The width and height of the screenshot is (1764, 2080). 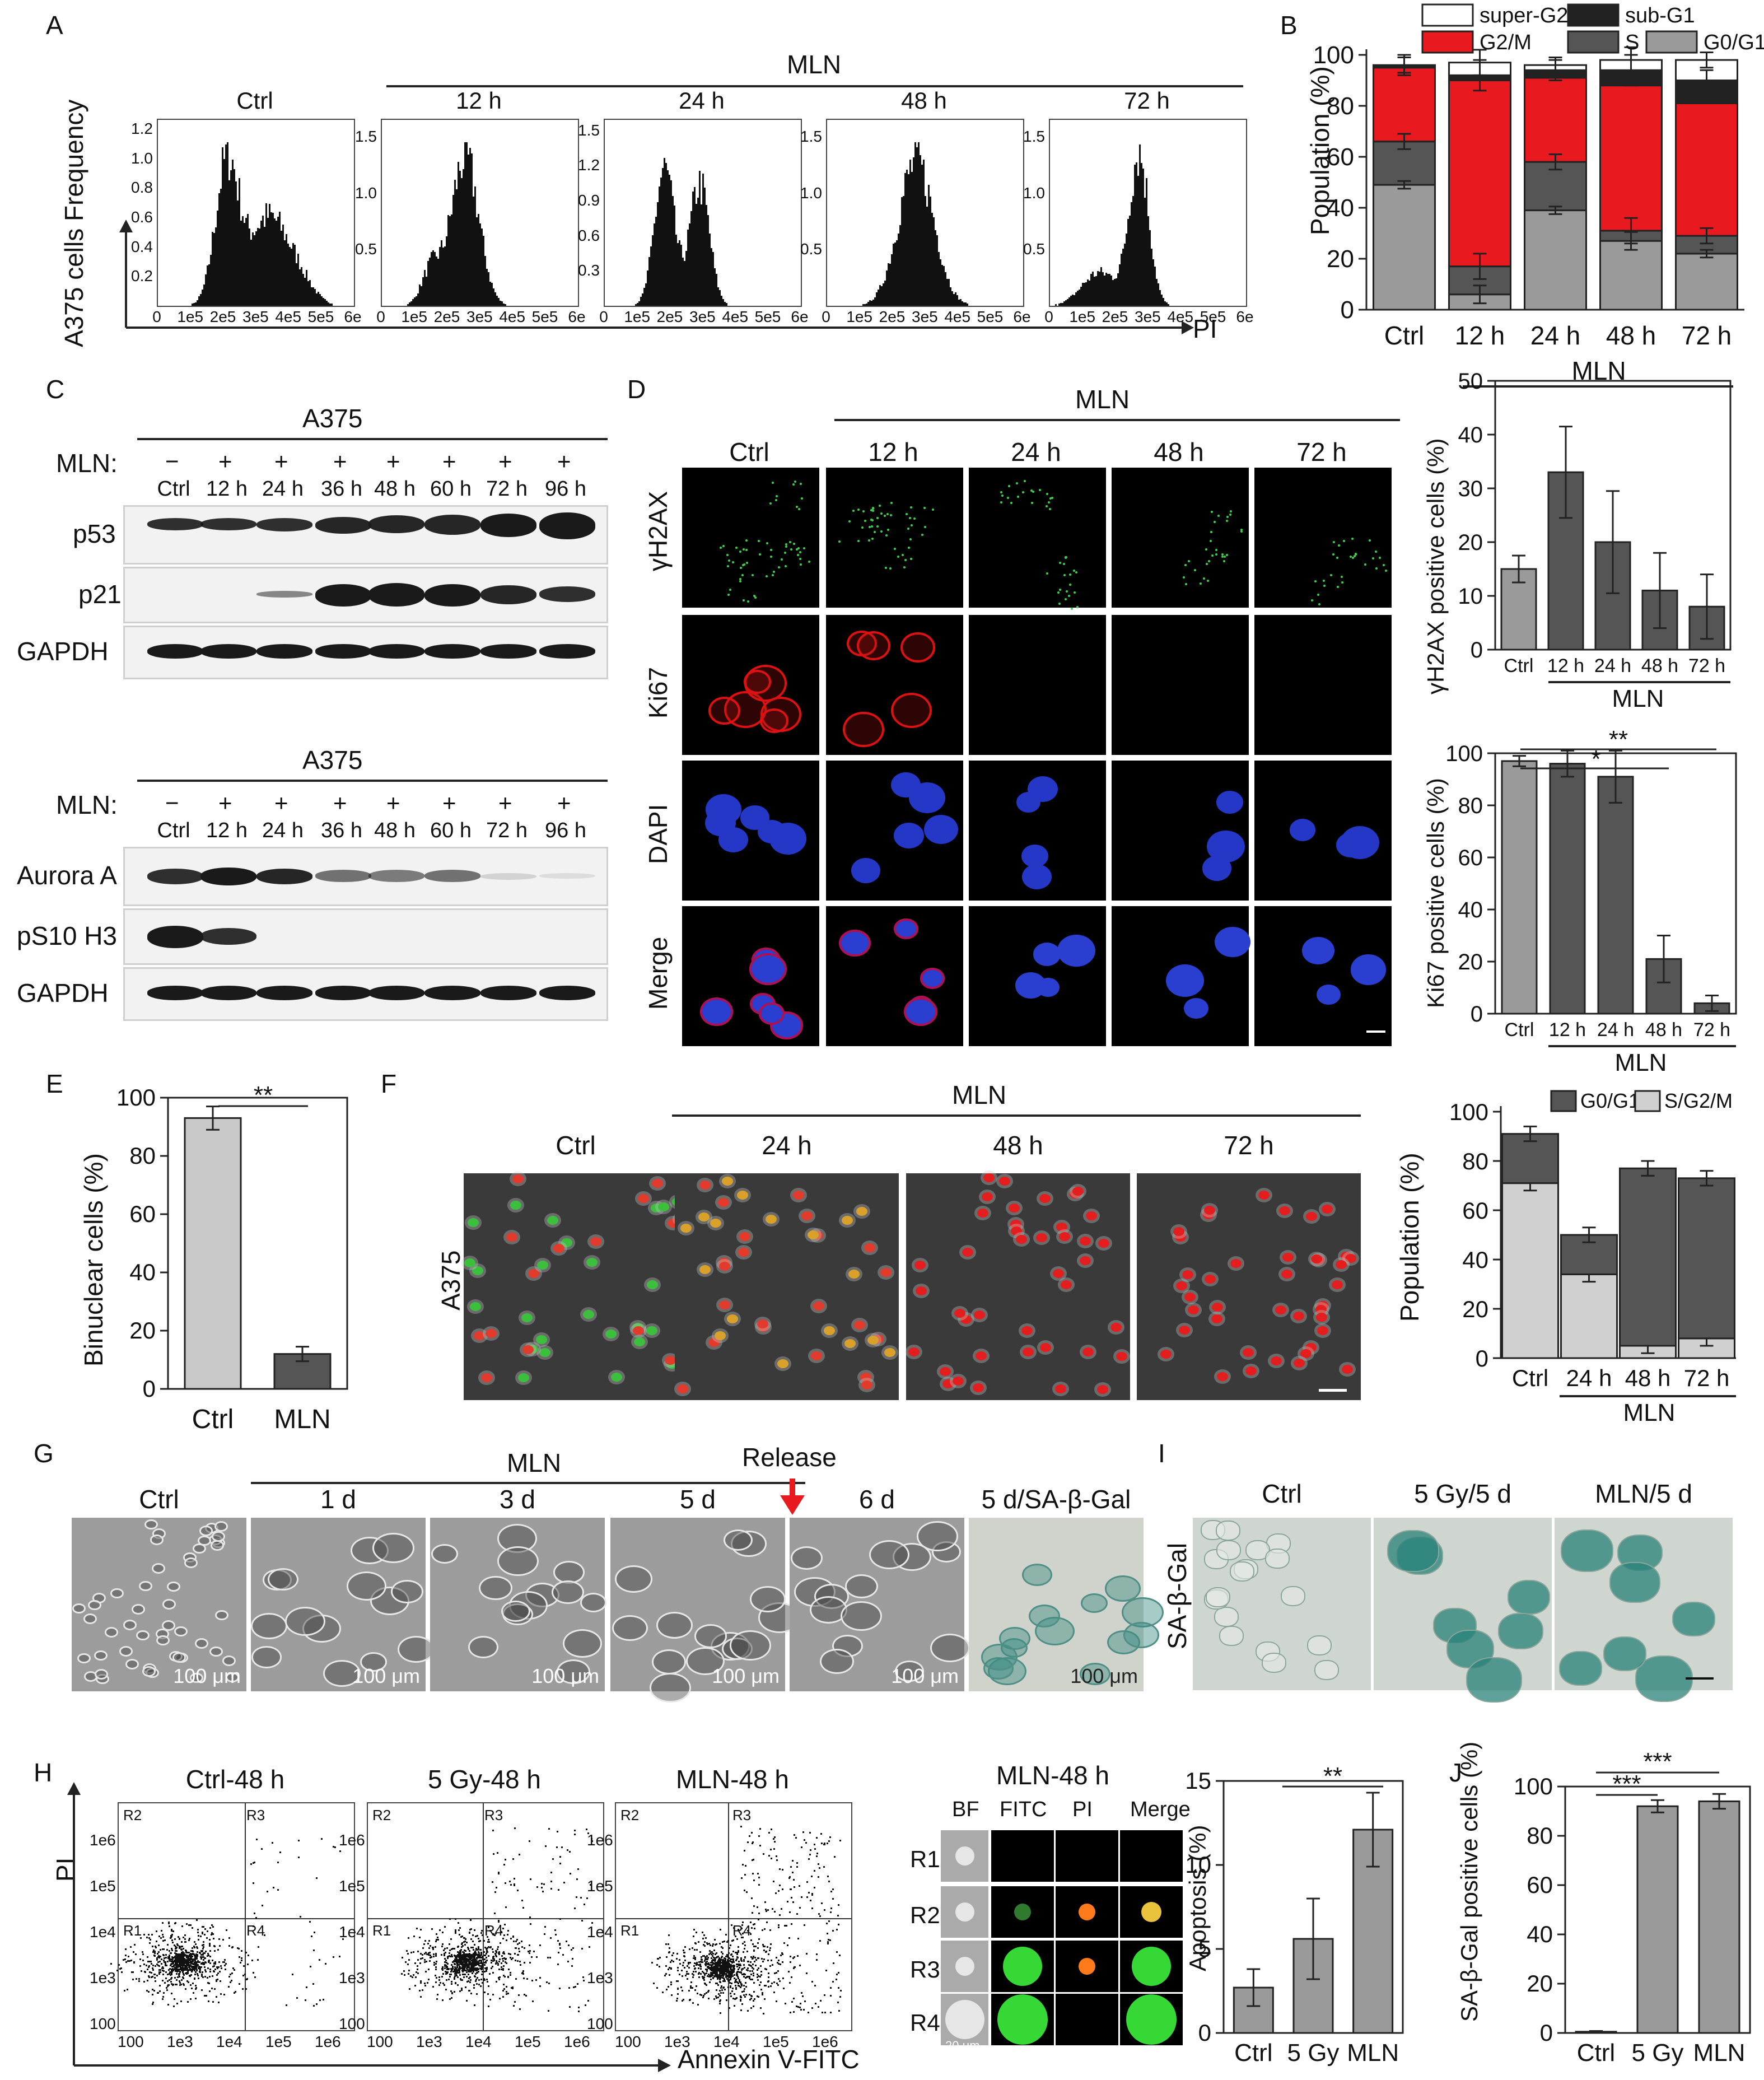 What do you see at coordinates (55, 1083) in the screenshot?
I see `panel-e-letter: E` at bounding box center [55, 1083].